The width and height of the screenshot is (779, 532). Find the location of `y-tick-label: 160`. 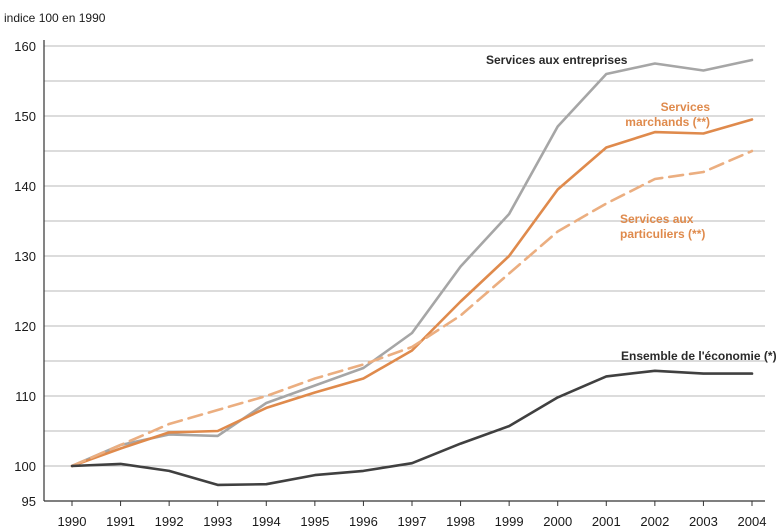

y-tick-label: 160 is located at coordinates (25, 46).